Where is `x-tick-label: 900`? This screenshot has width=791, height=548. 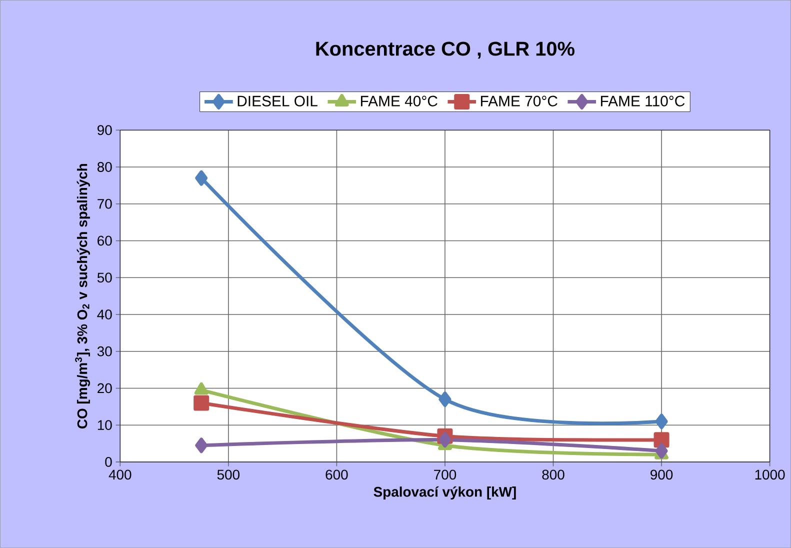
x-tick-label: 900 is located at coordinates (661, 475).